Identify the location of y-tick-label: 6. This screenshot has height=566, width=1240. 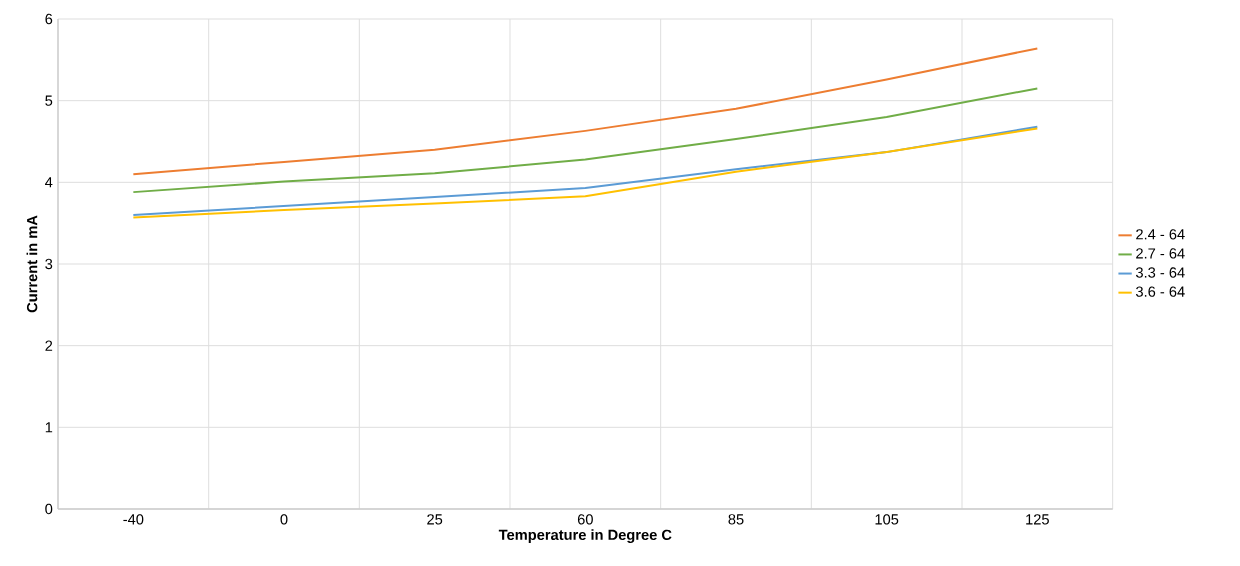
(49, 19).